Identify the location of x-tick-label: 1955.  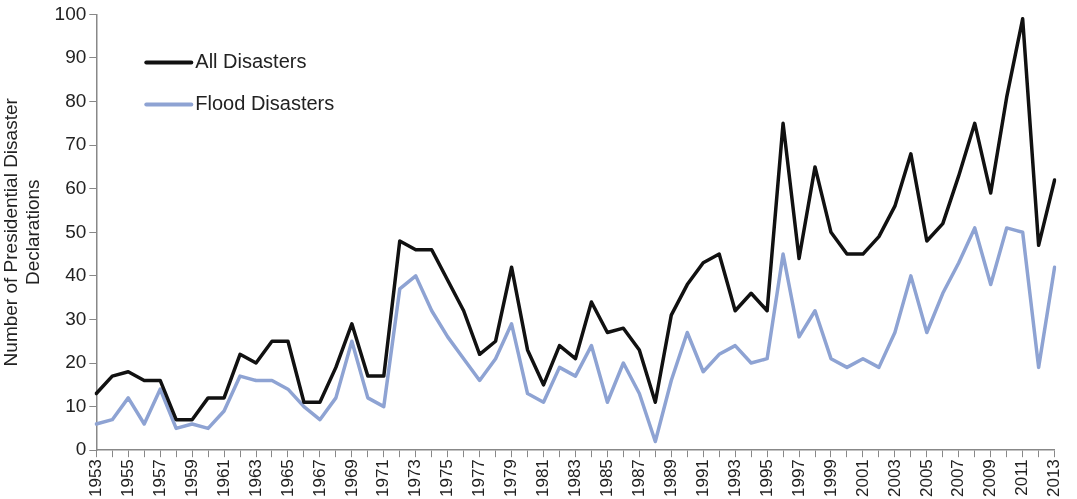
(127, 478).